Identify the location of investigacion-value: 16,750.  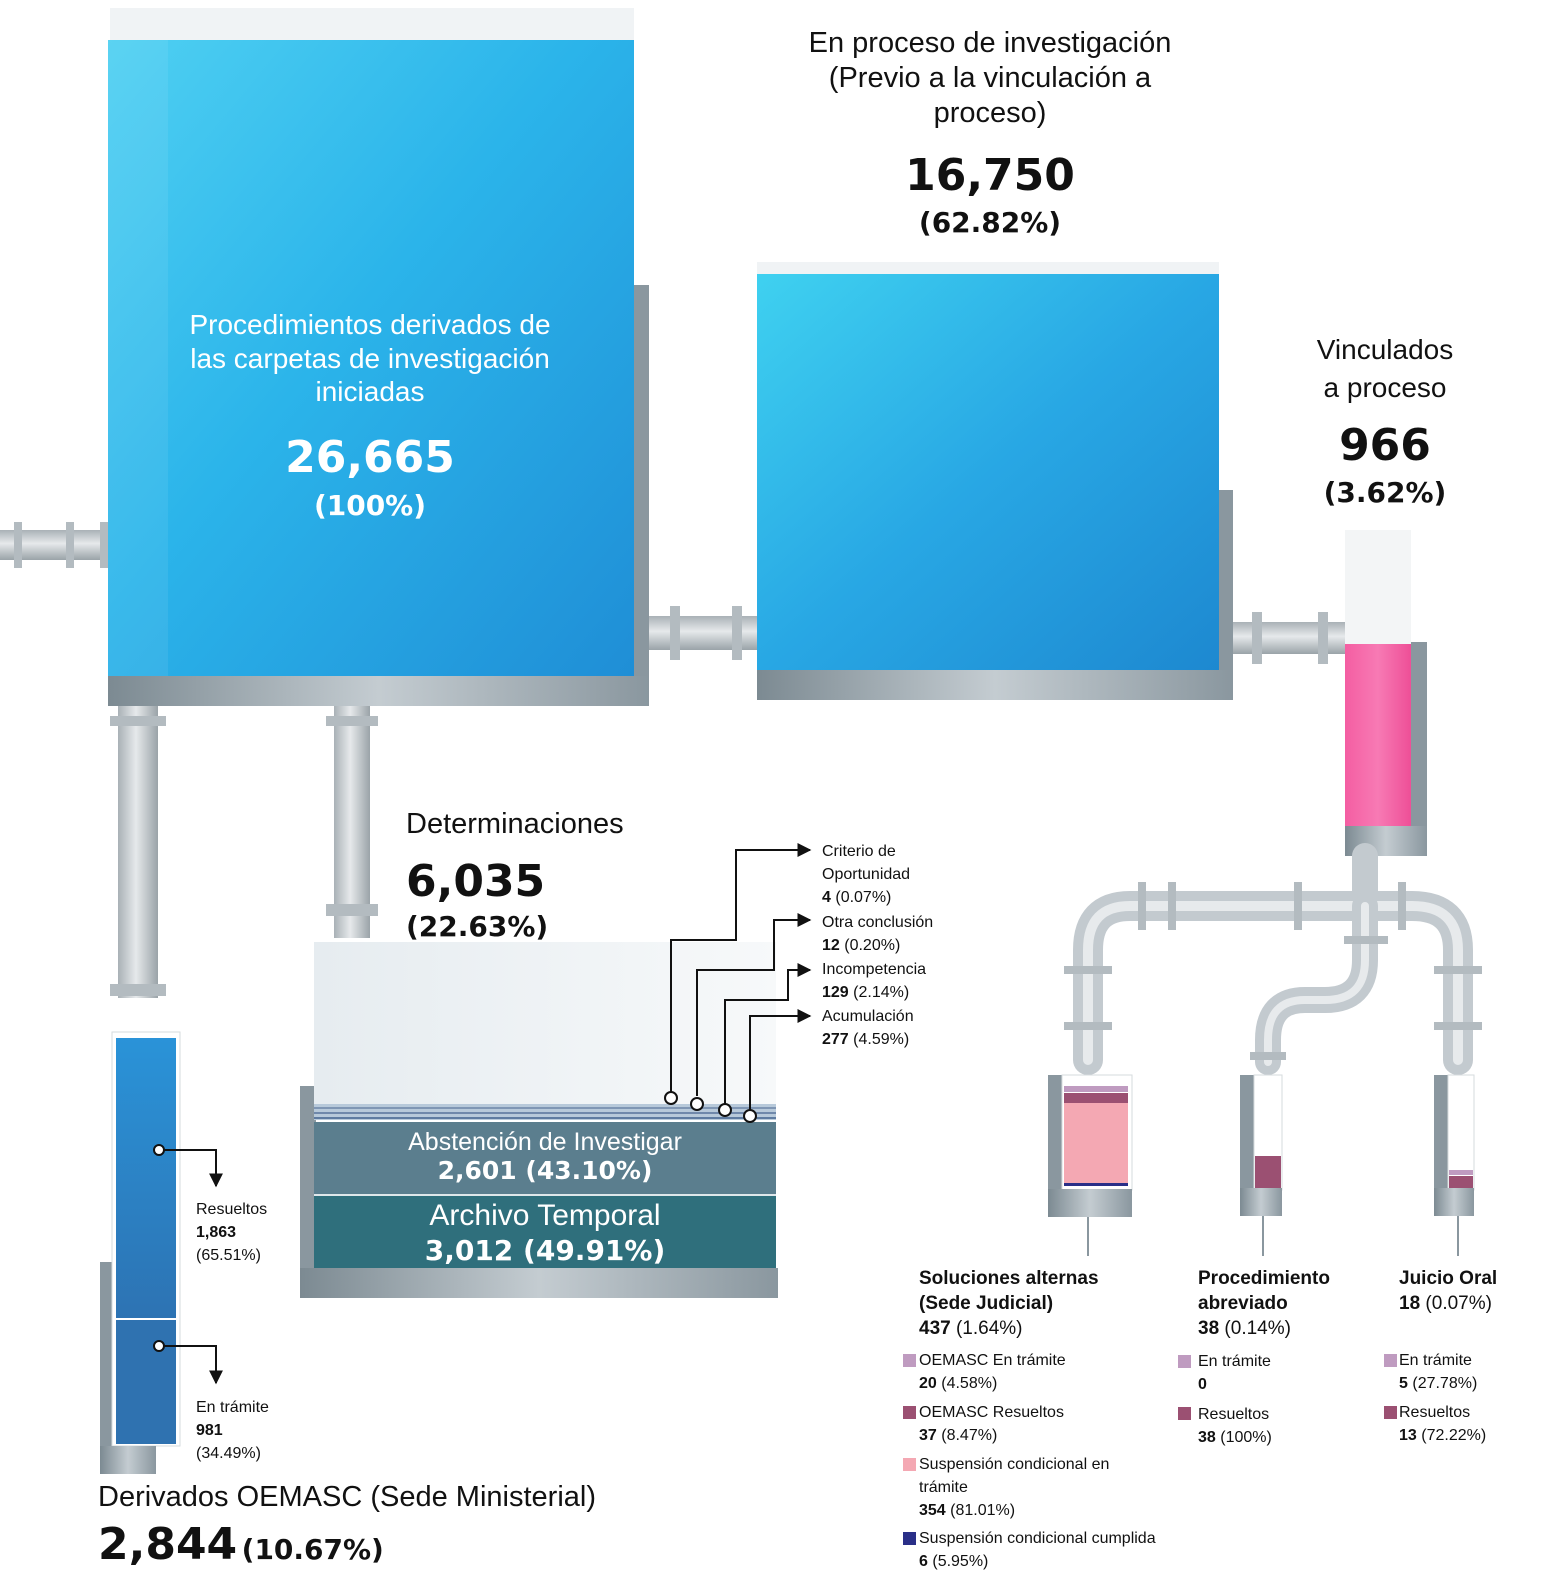
(990, 175).